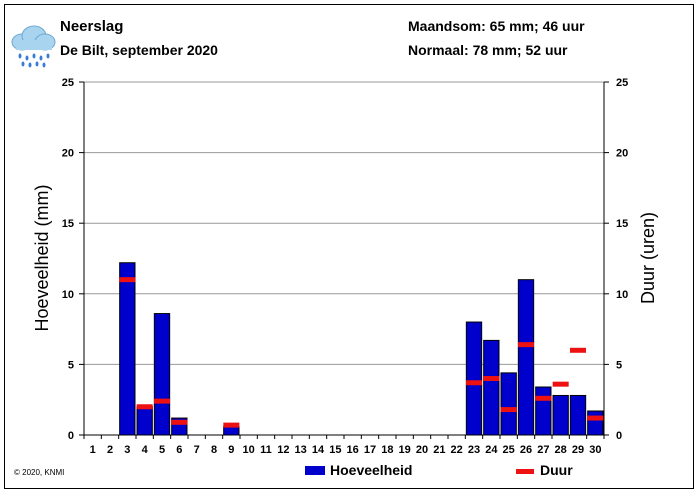  Describe the element at coordinates (622, 259) in the screenshot. I see `right-tick-labels: 0 5 10 15 20 25` at that location.